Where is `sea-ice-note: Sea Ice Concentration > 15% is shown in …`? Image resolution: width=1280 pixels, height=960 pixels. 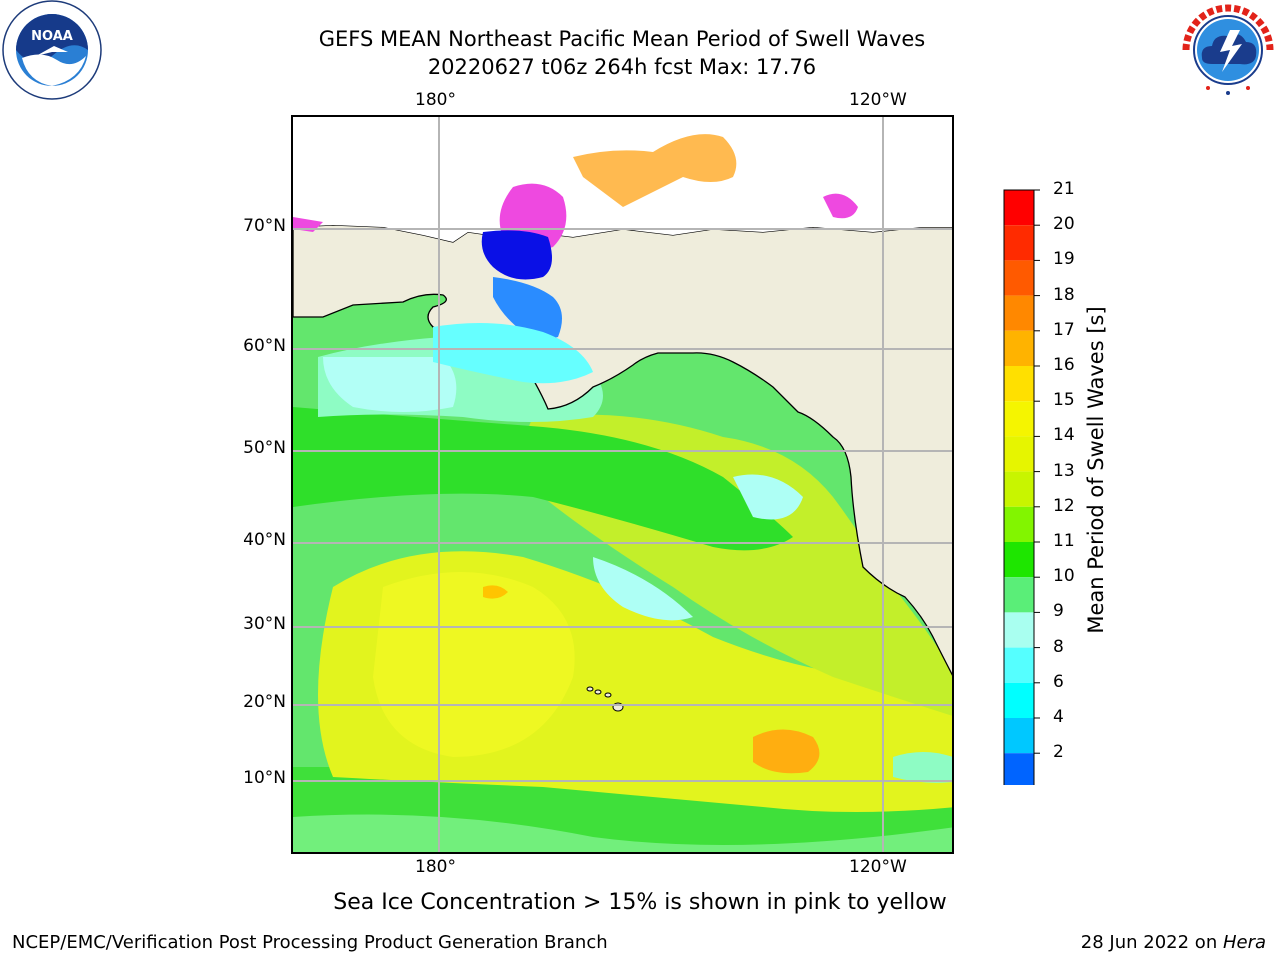 sea-ice-note: Sea Ice Concentration > 15% is shown in … is located at coordinates (640, 902).